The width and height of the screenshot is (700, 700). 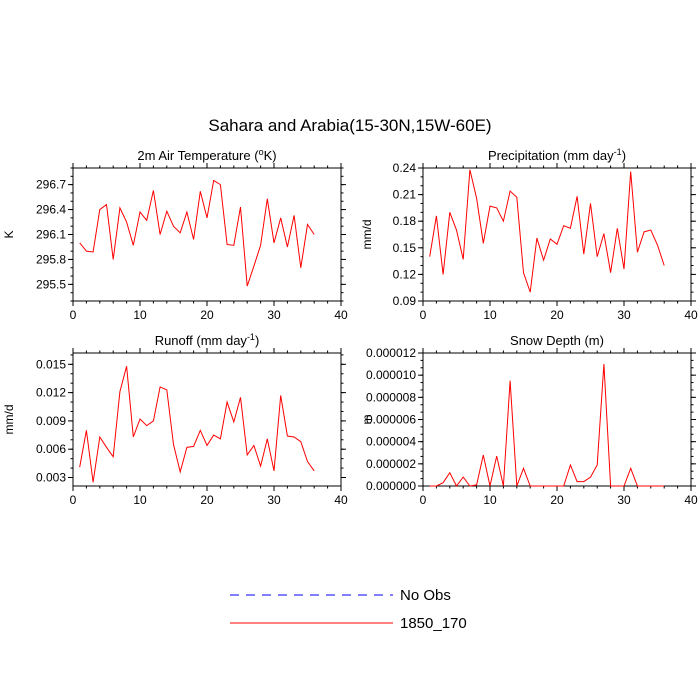 I want to click on air-temperature-series-line, so click(x=197, y=233).